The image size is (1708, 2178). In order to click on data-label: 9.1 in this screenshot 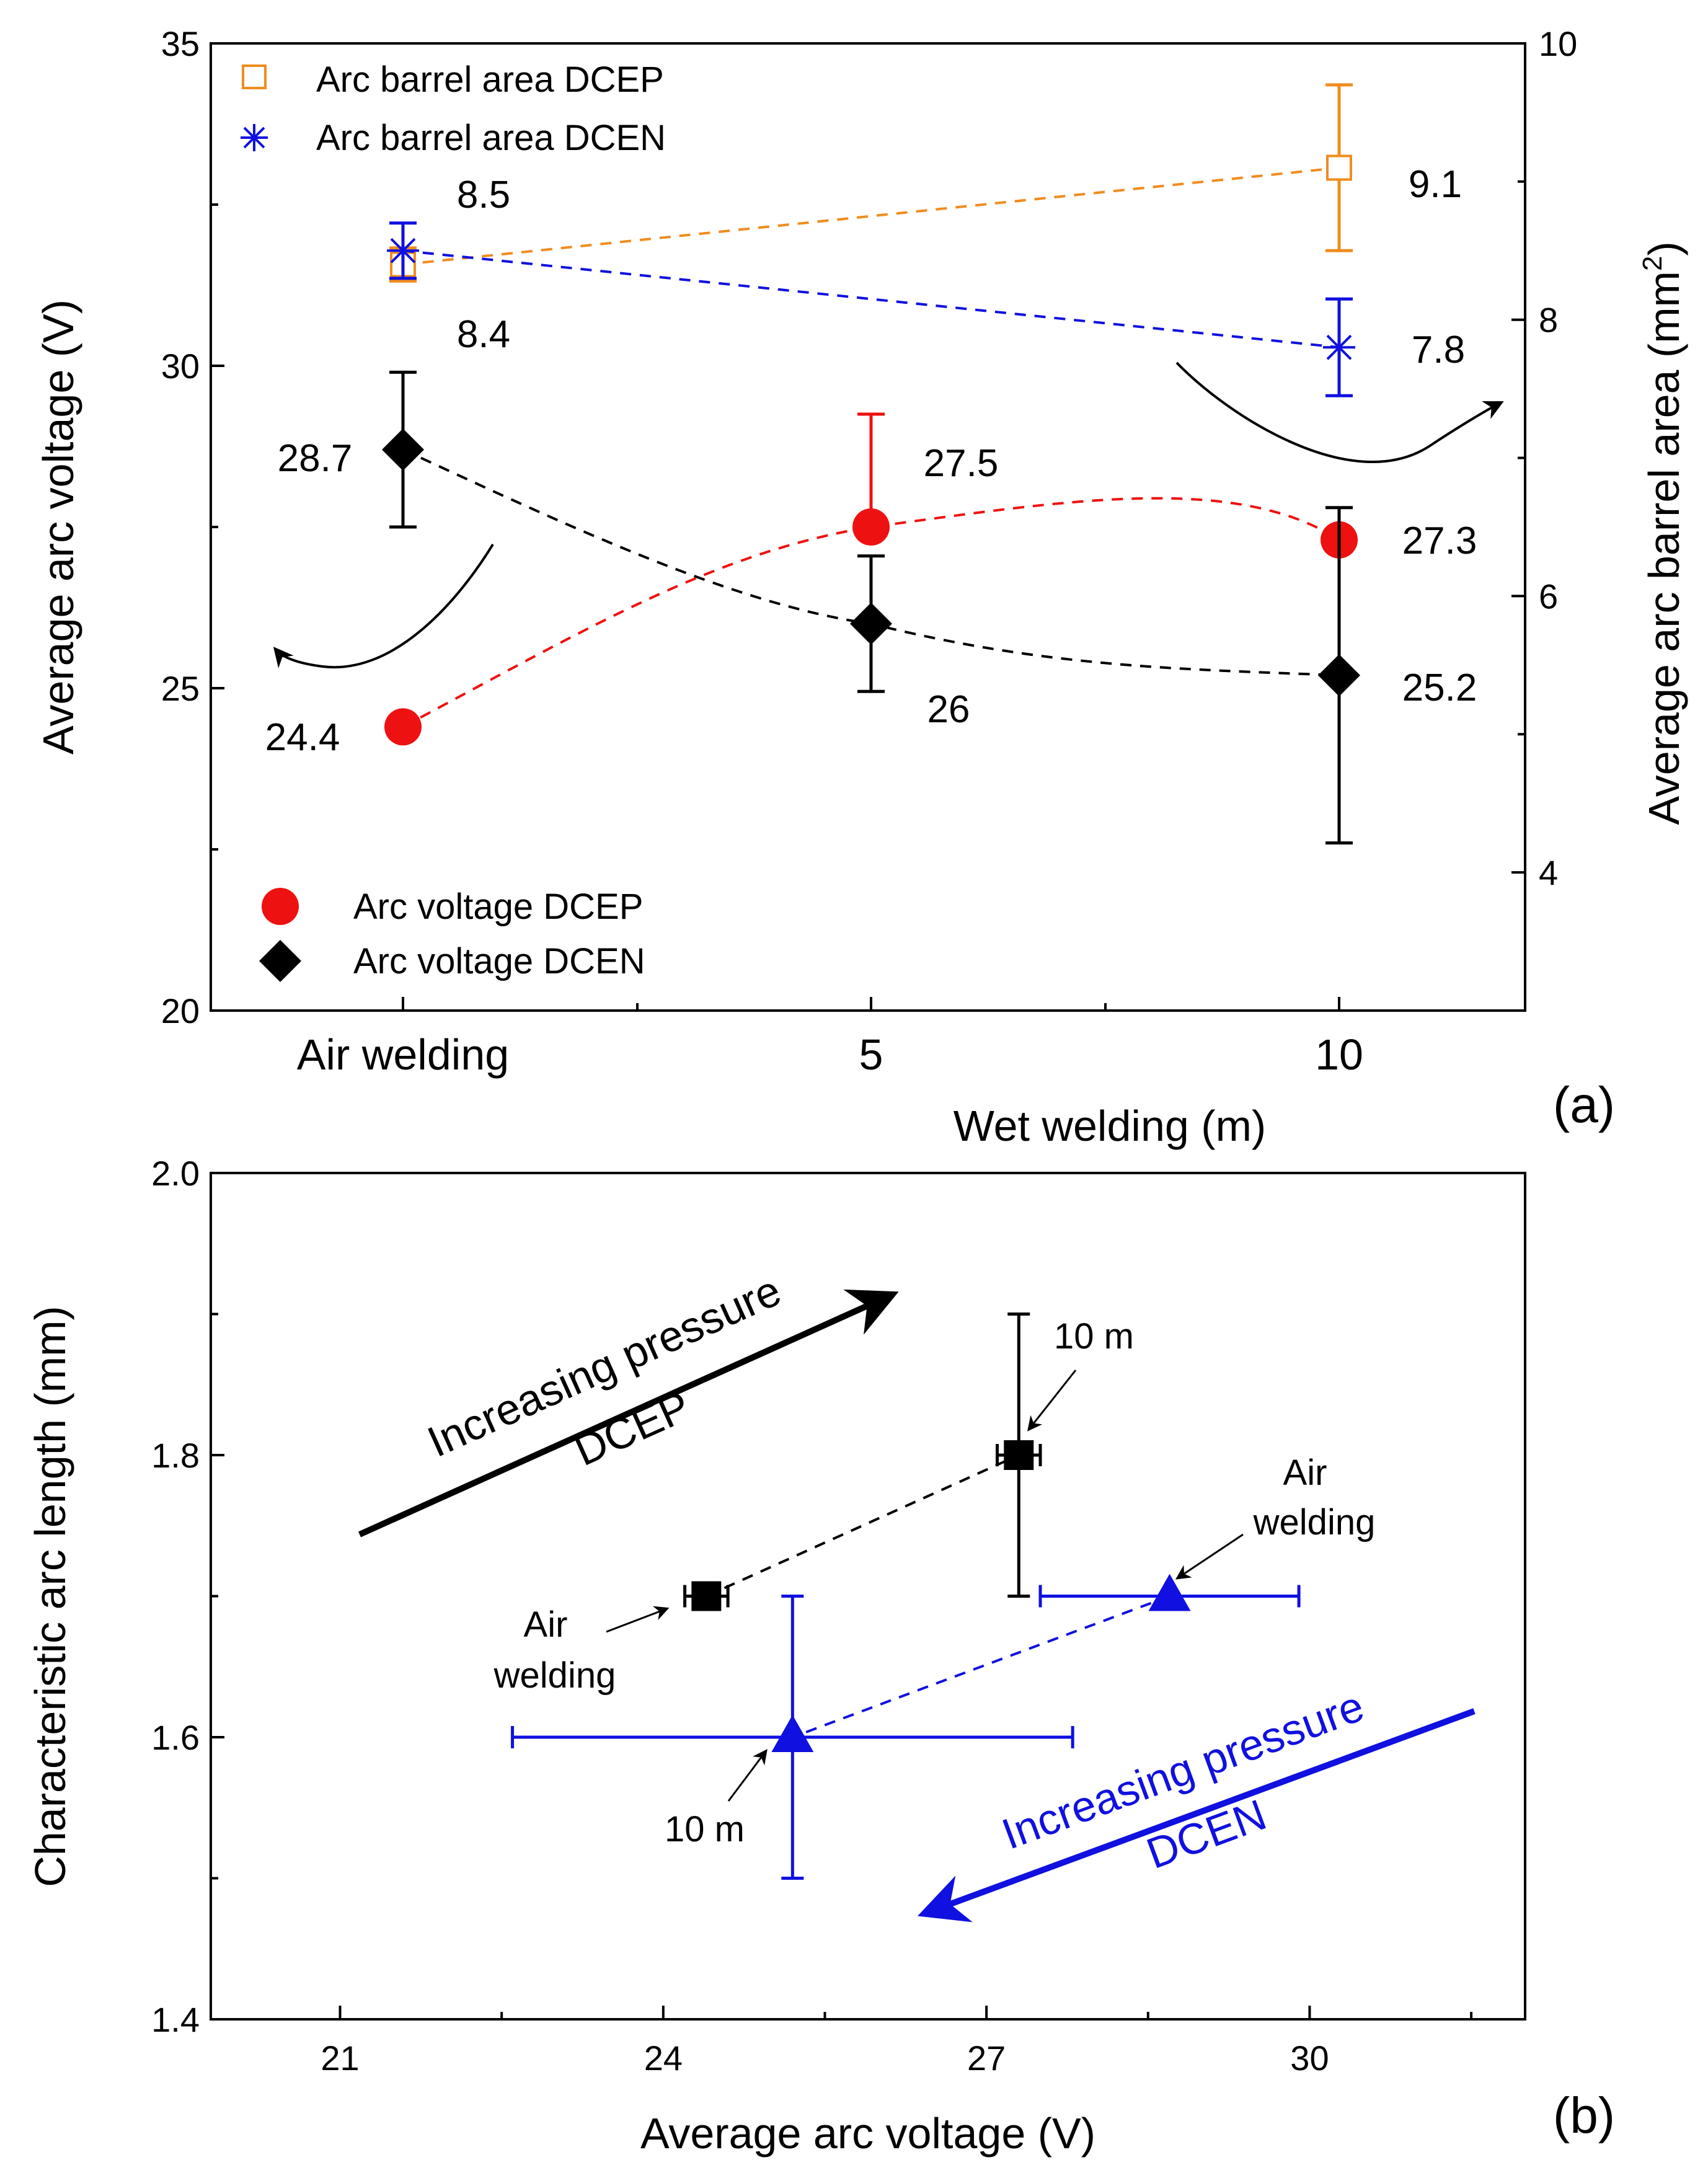, I will do `click(1435, 184)`.